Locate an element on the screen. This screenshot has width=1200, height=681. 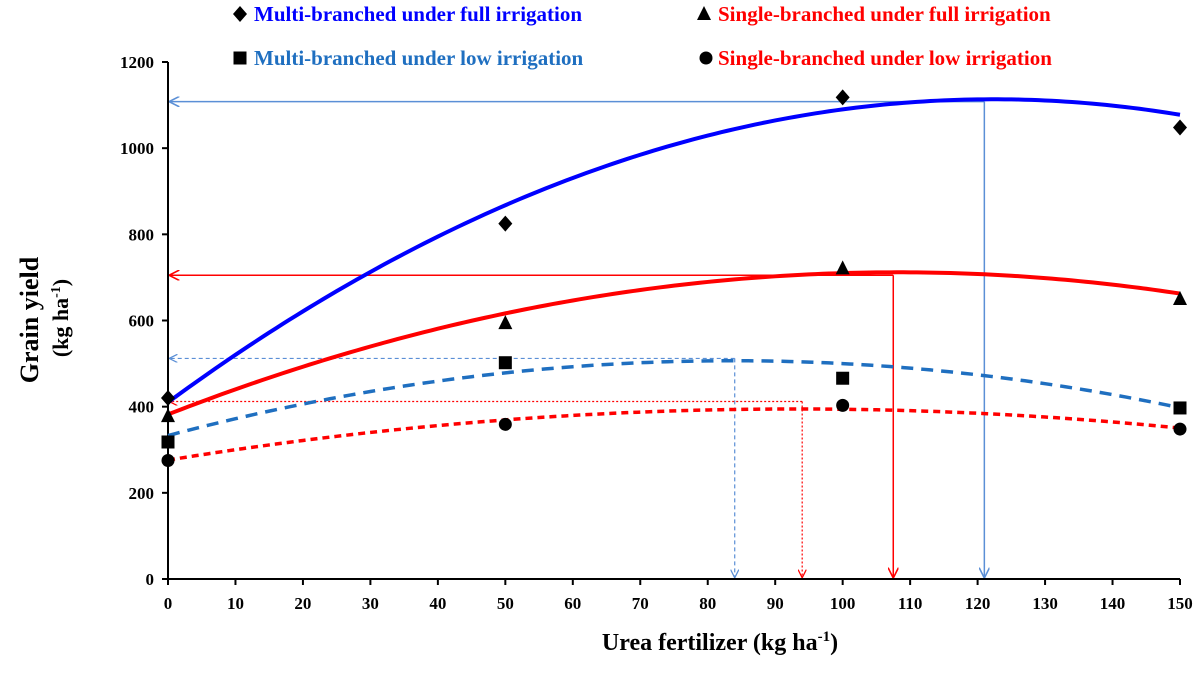
y-axis-label-line1: Grain yield is located at coordinates (29, 319).